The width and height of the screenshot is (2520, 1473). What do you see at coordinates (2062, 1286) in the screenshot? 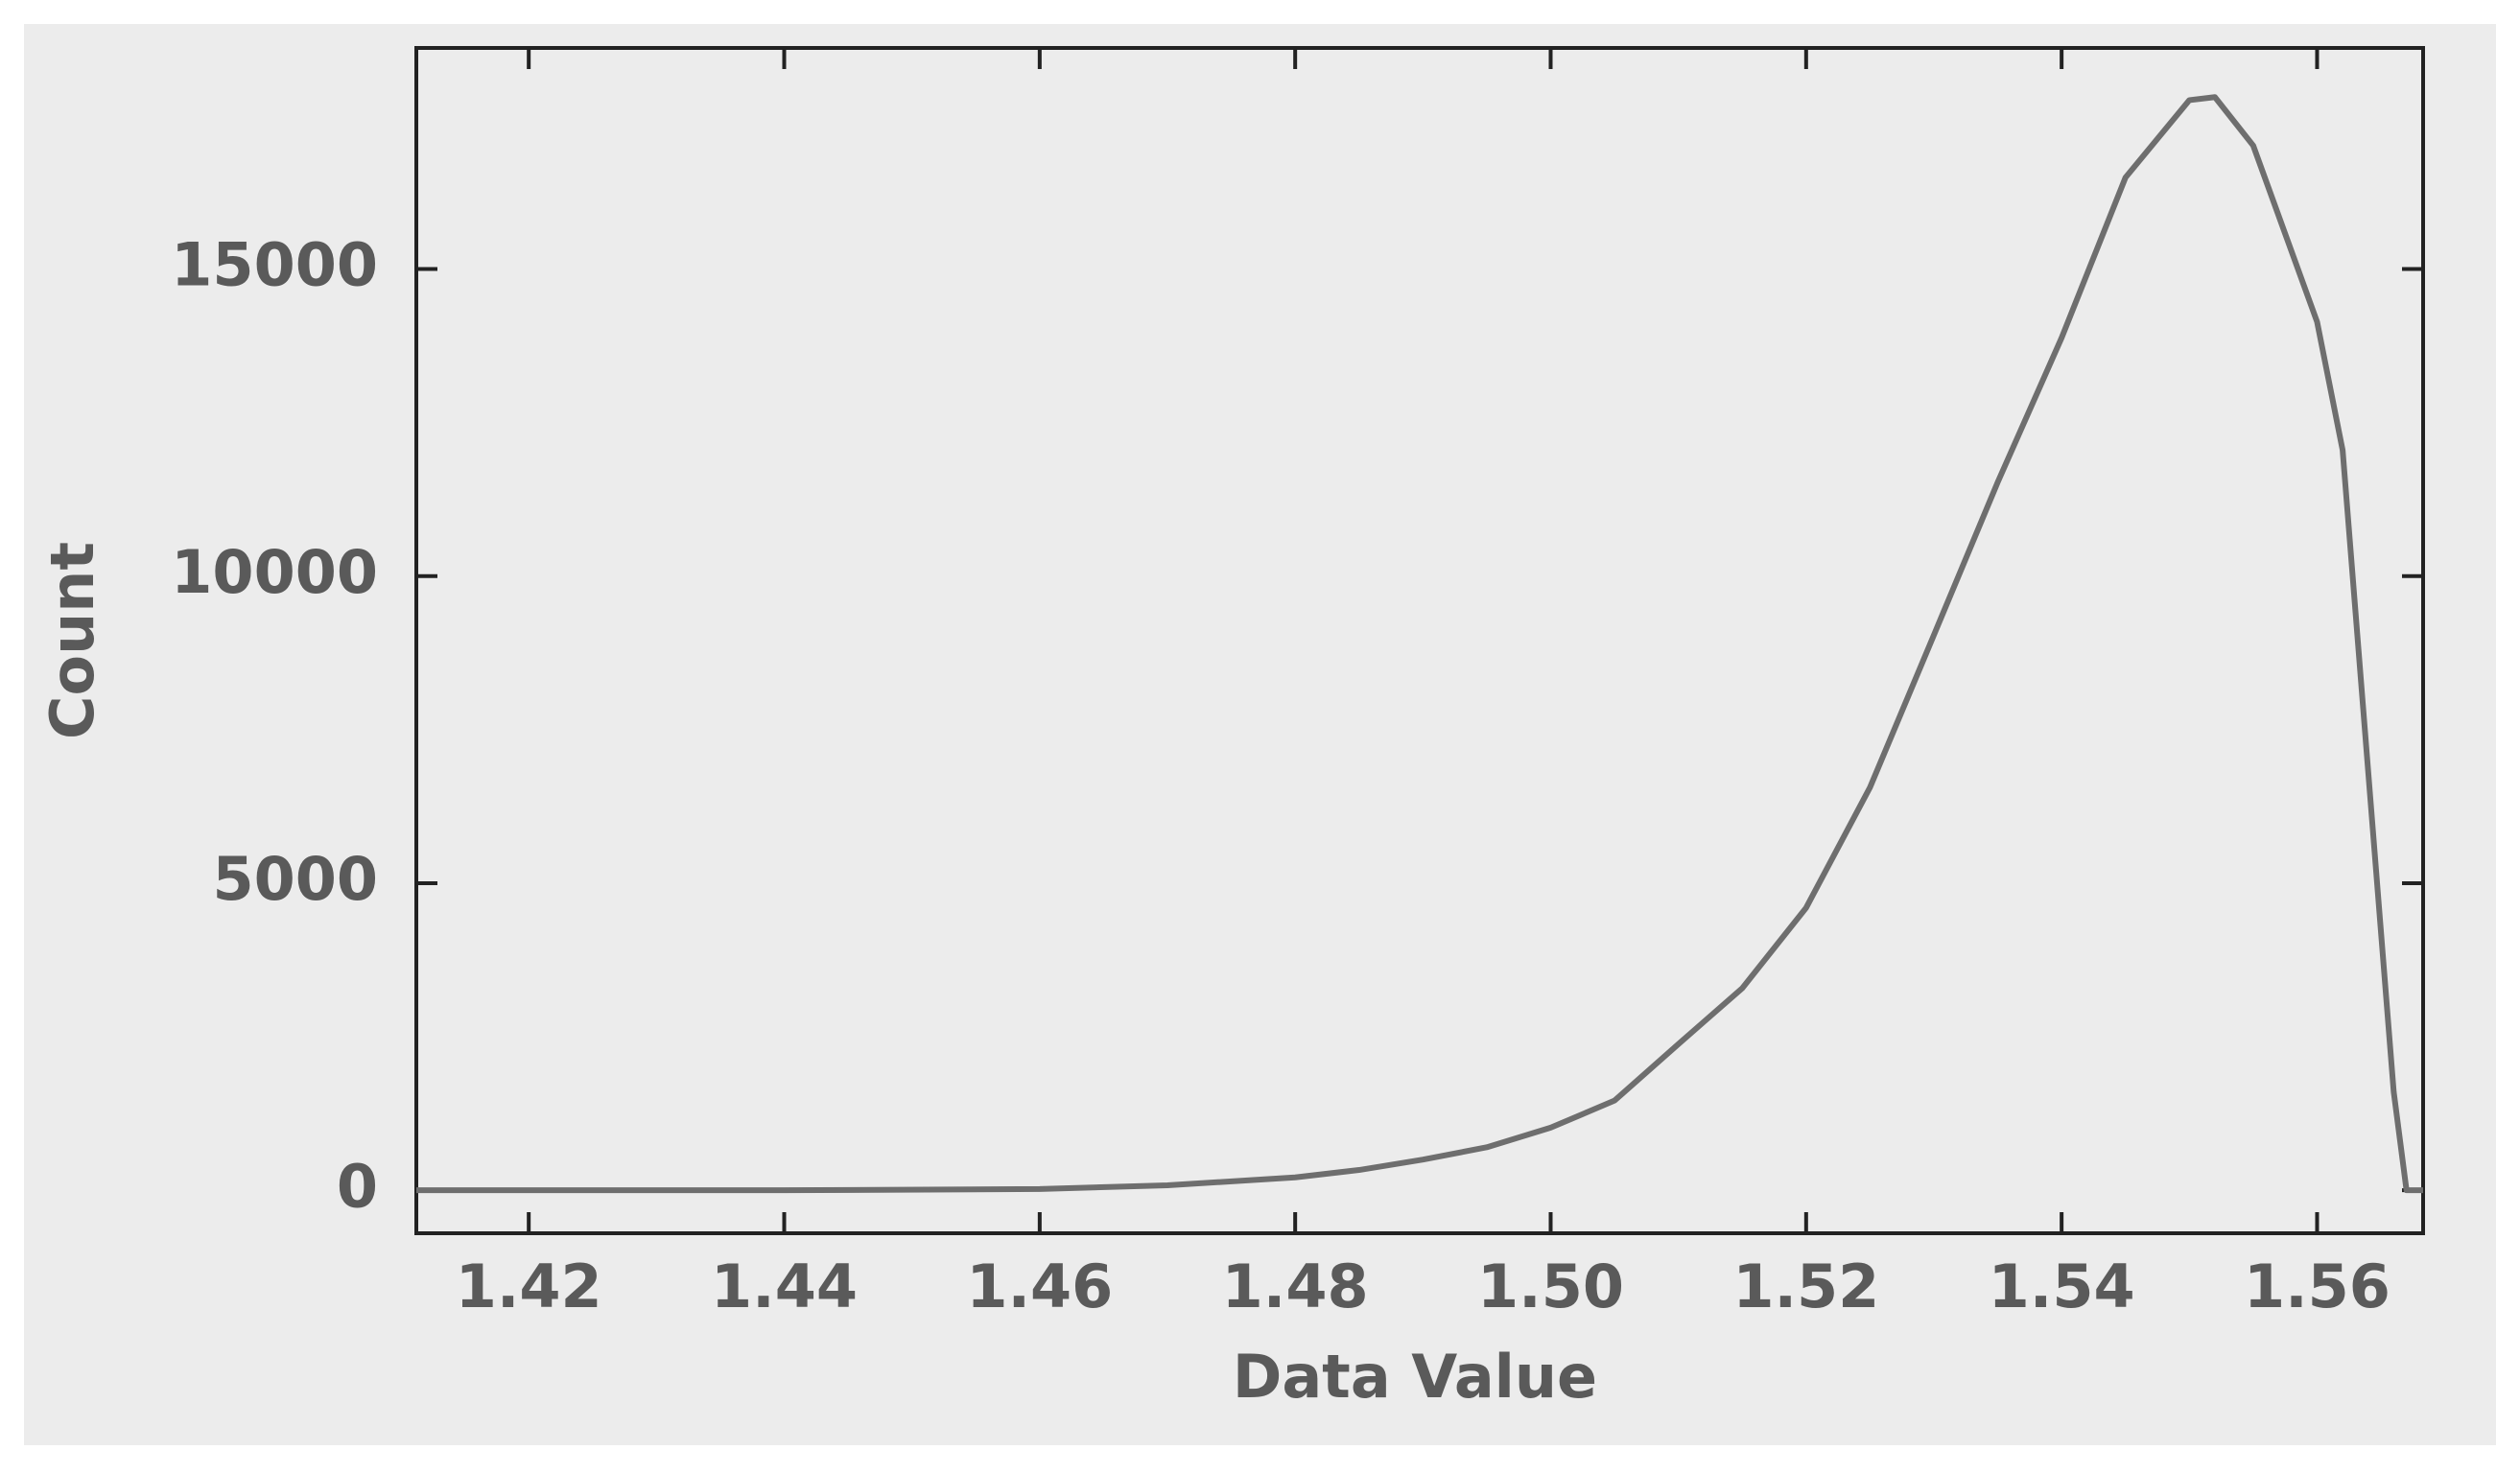
I see `x-tick-label: 1.54` at bounding box center [2062, 1286].